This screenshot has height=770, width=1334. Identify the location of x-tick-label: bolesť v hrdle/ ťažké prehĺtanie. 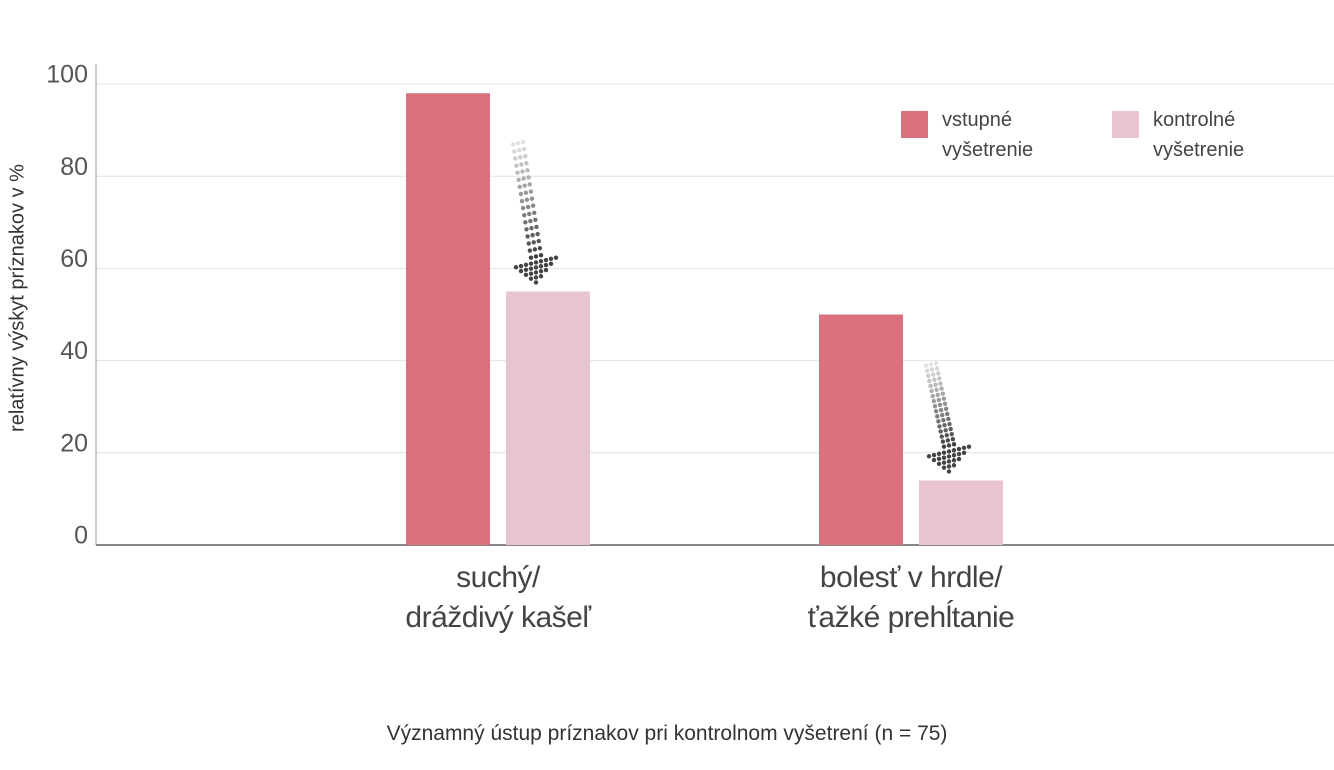
(911, 597).